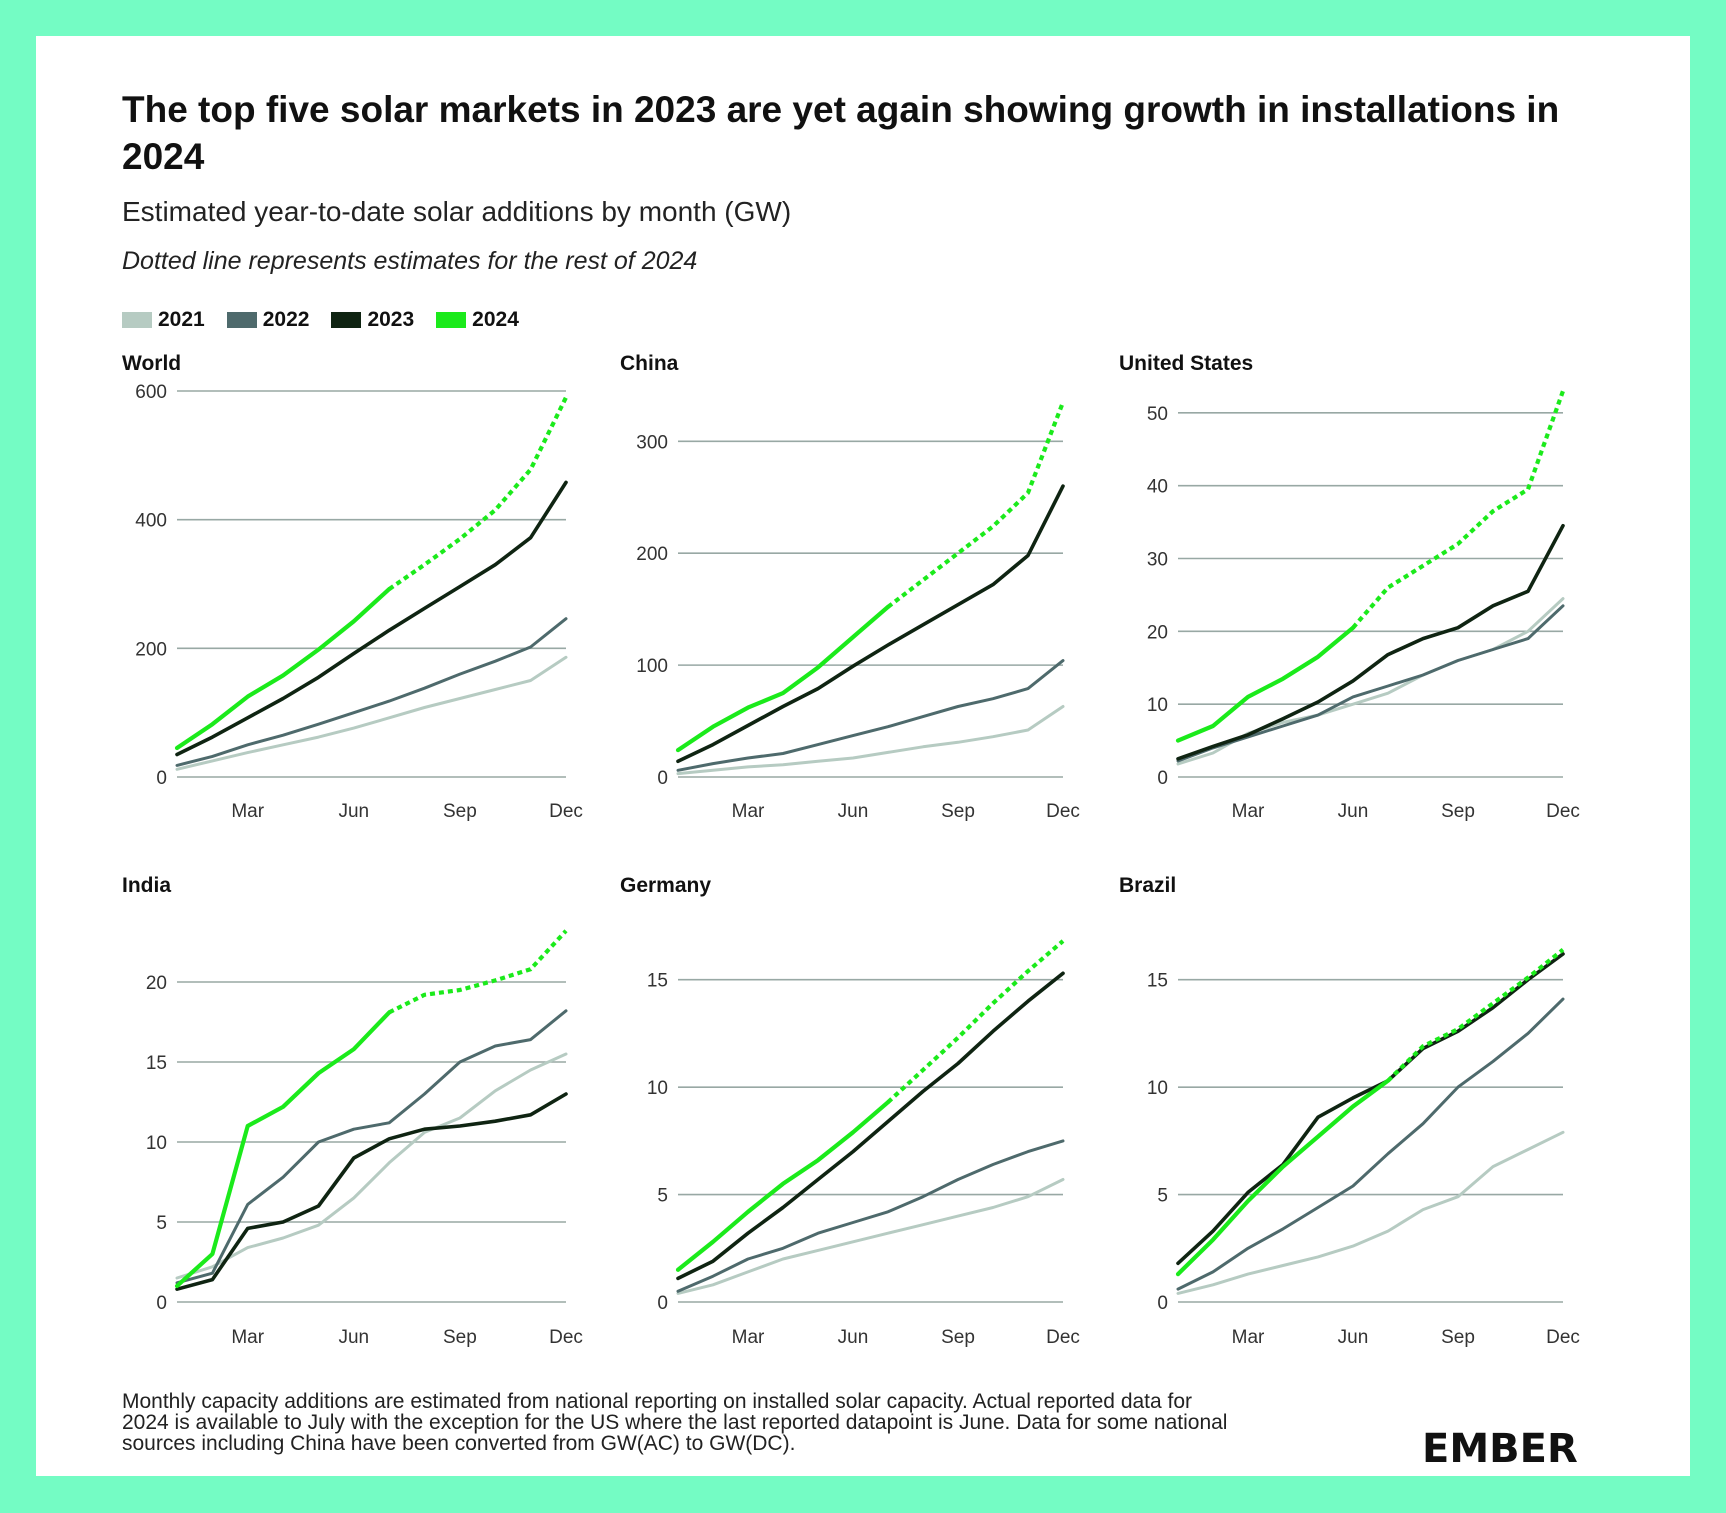 Image resolution: width=1726 pixels, height=1513 pixels. I want to click on panel-brazil: Brazil 0 5 10 15 Mar Jun Sep Dec, so click(1349, 1111).